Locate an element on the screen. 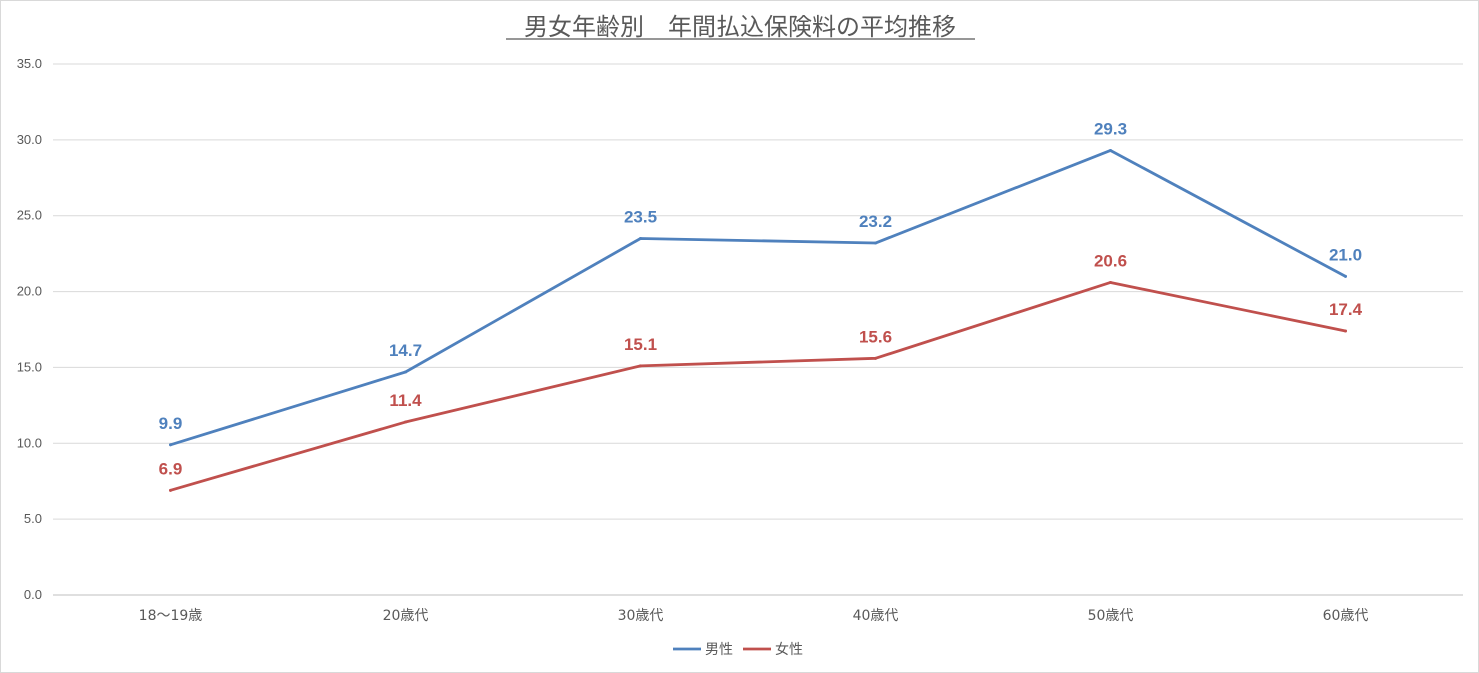 The width and height of the screenshot is (1479, 673). legend: 男性 女性 is located at coordinates (738, 649).